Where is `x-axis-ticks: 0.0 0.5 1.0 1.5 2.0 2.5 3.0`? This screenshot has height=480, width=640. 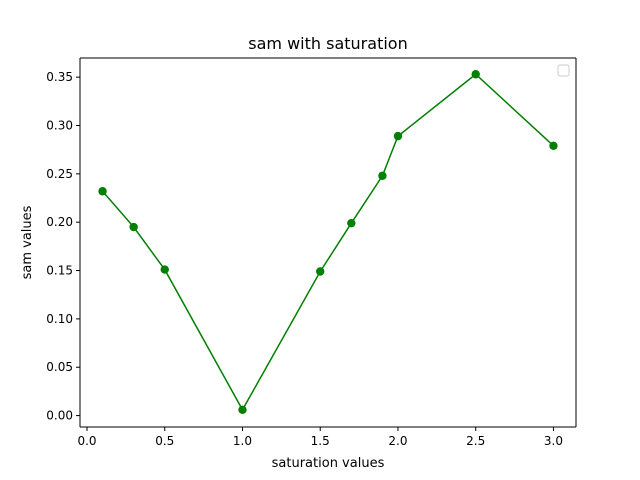 x-axis-ticks: 0.0 0.5 1.0 1.5 2.0 2.5 3.0 is located at coordinates (320, 437).